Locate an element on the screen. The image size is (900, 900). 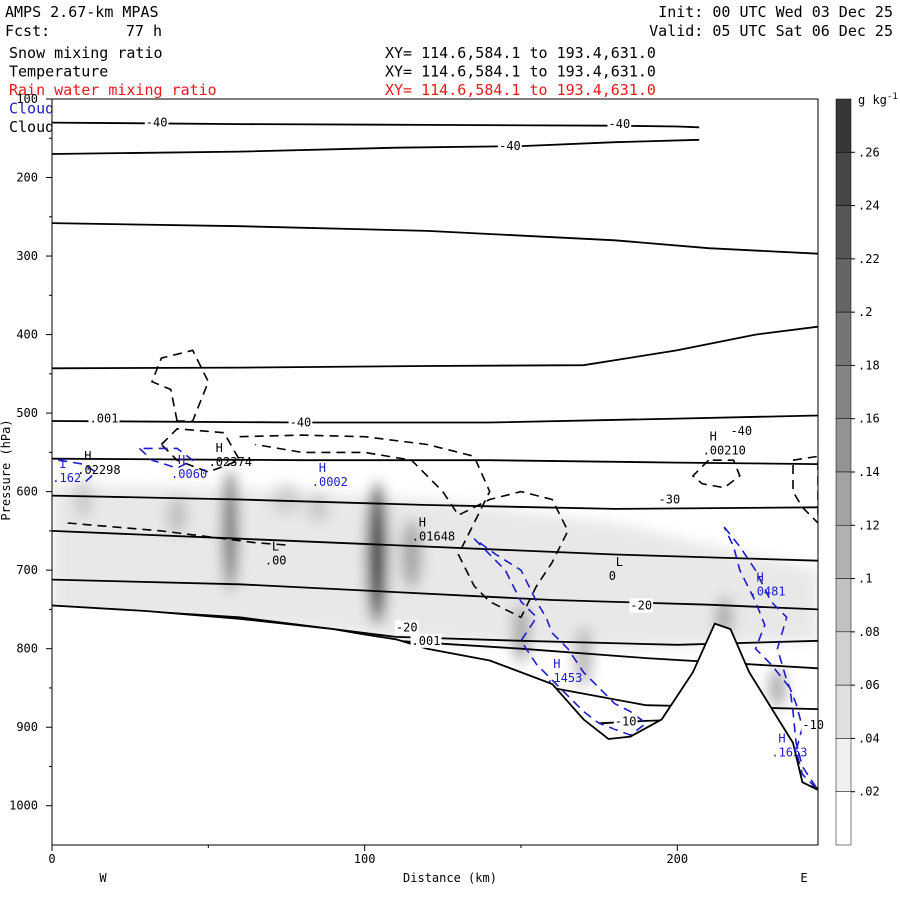
y-tick-label: 500 is located at coordinates (27, 413).